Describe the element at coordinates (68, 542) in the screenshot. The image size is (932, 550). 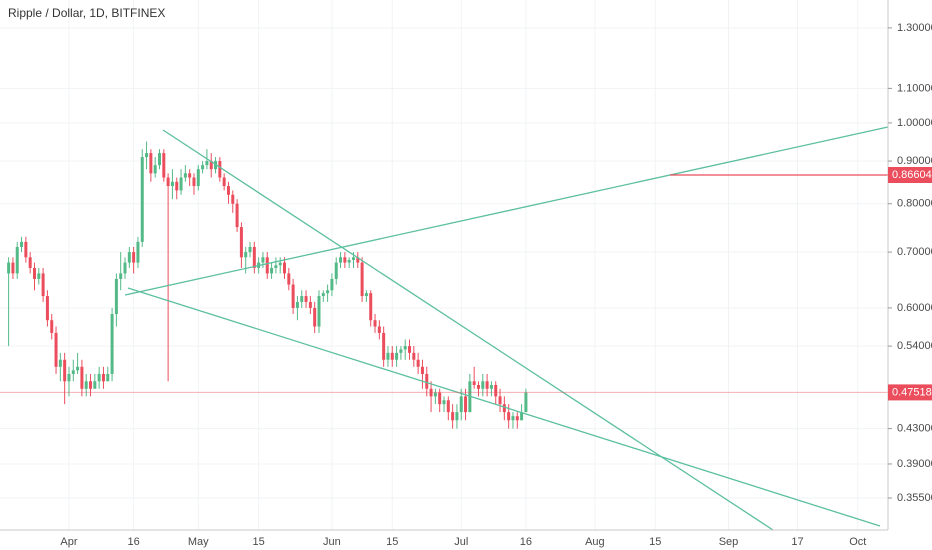
I see `x-tick-label: Apr` at that location.